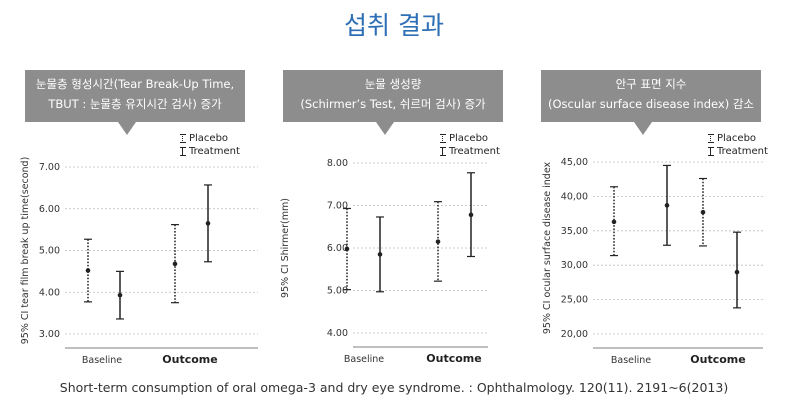 The image size is (788, 413). I want to click on page-title: 섭취 결과, so click(394, 25).